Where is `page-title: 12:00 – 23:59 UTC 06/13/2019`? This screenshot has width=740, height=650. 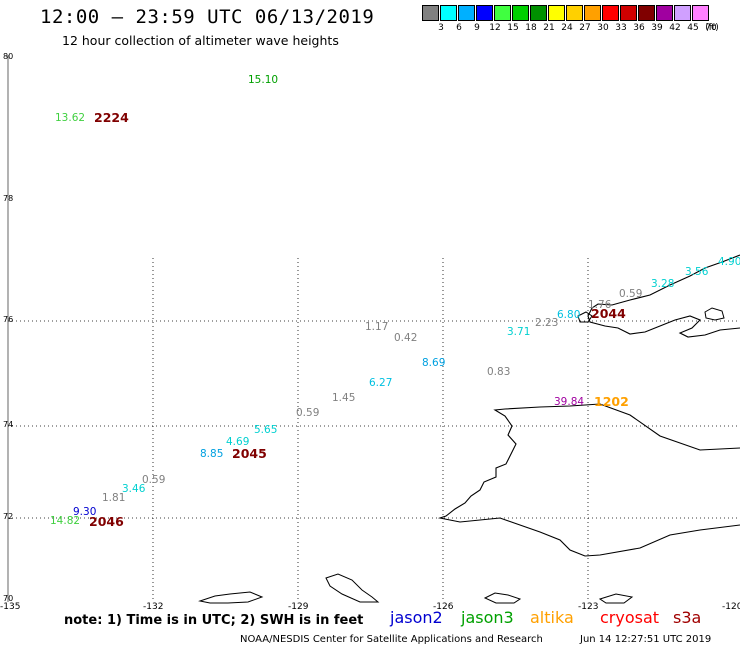
page-title: 12:00 – 23:59 UTC 06/13/2019 is located at coordinates (207, 17).